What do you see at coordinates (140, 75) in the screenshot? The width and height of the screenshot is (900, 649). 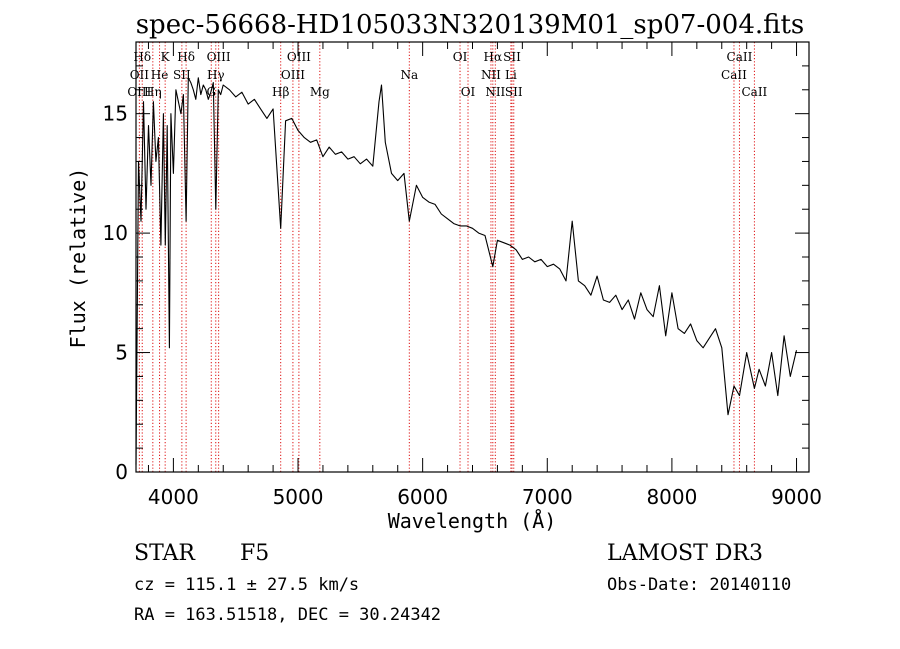 I see `line-label: OII` at bounding box center [140, 75].